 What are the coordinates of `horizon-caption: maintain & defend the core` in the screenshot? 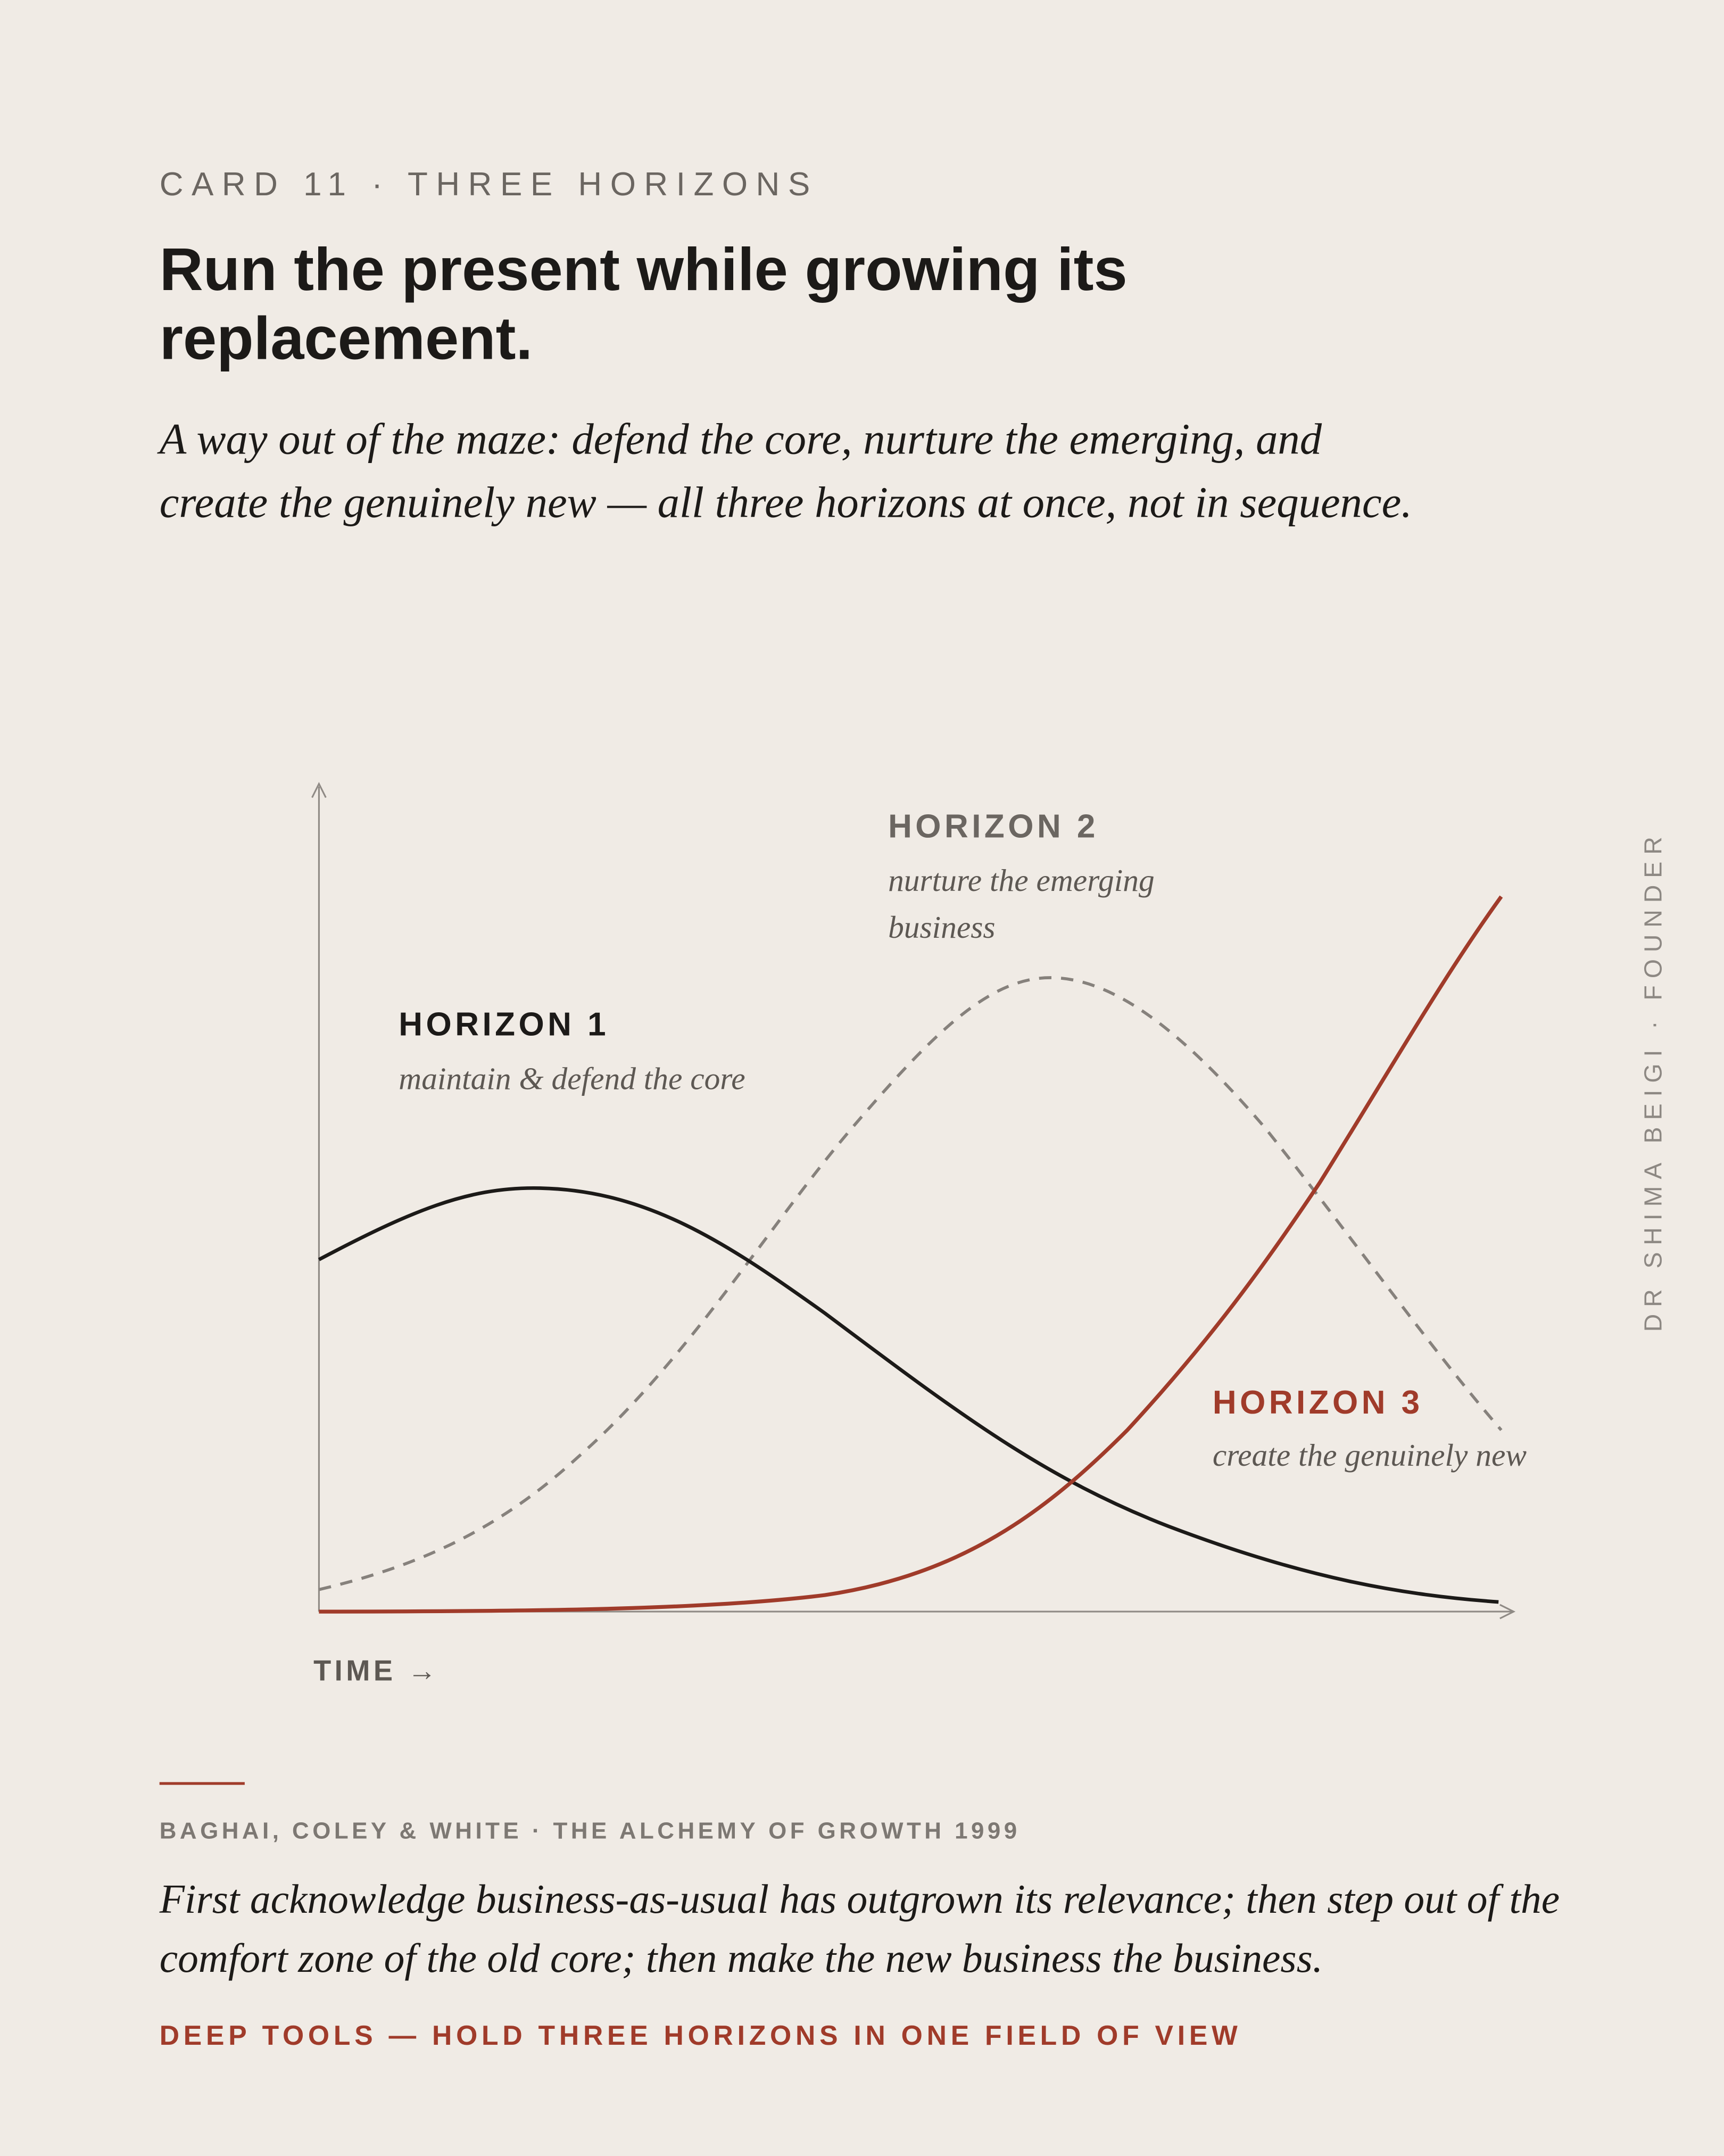 It's located at (572, 1078).